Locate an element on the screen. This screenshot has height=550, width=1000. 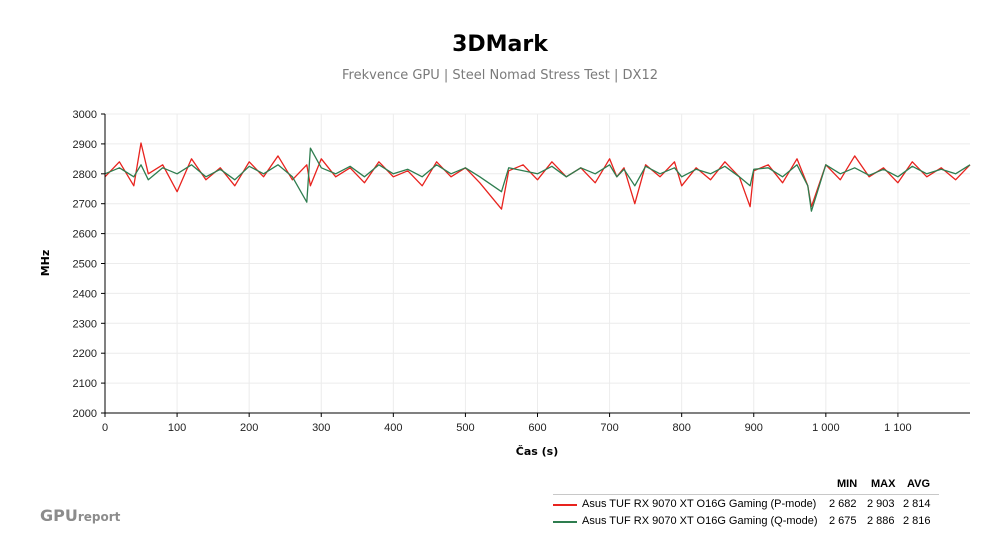
gpureport-logo: GPUreport is located at coordinates (80, 515).